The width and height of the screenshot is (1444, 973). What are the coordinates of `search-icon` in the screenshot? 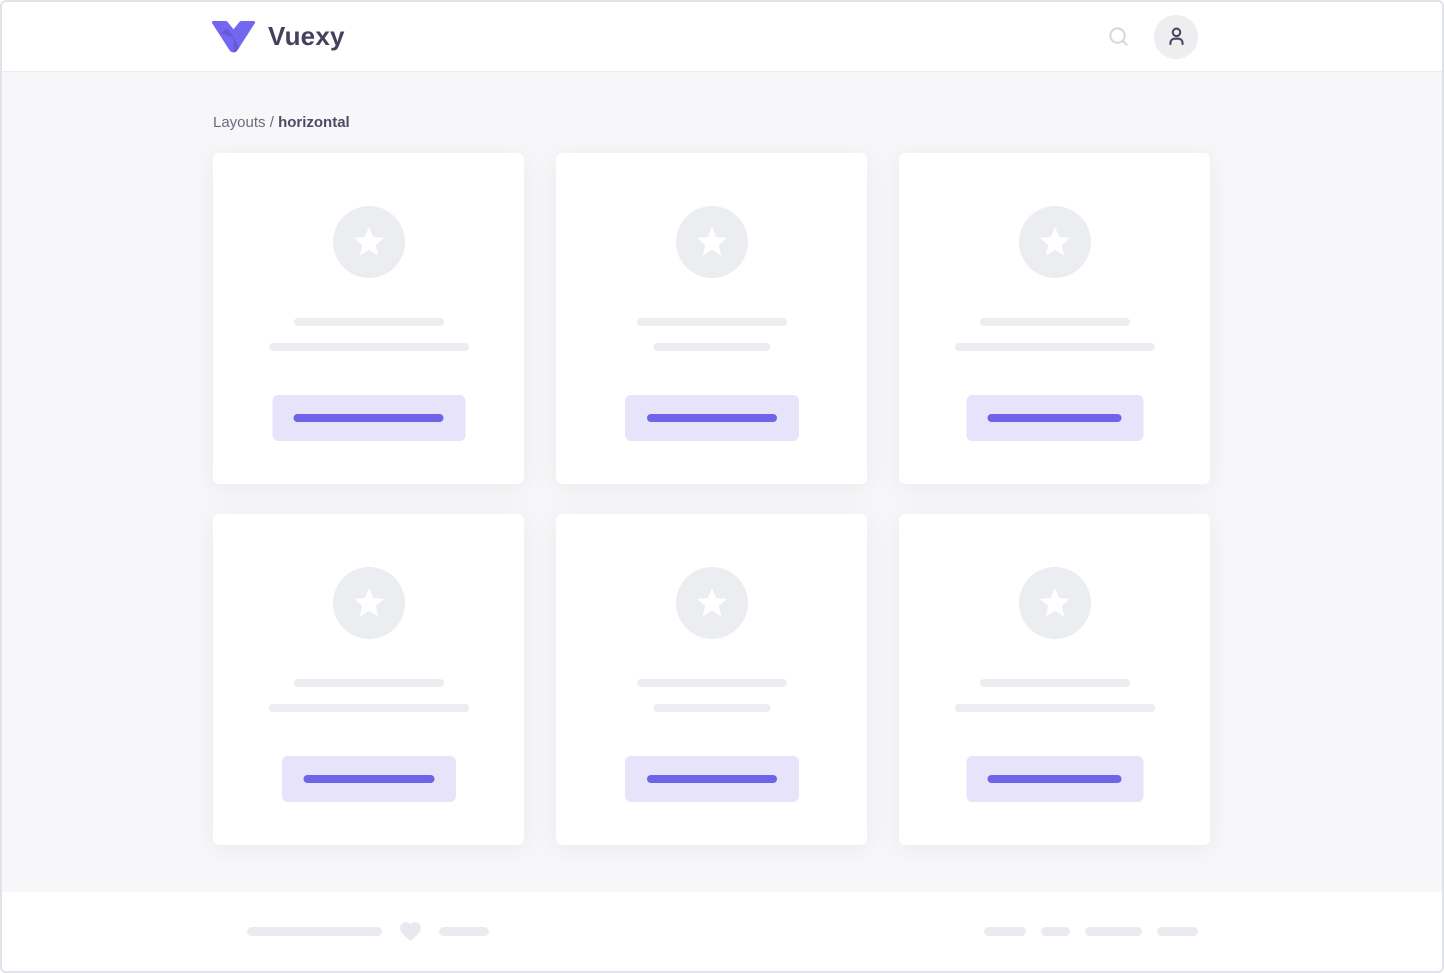 It's located at (1118, 36).